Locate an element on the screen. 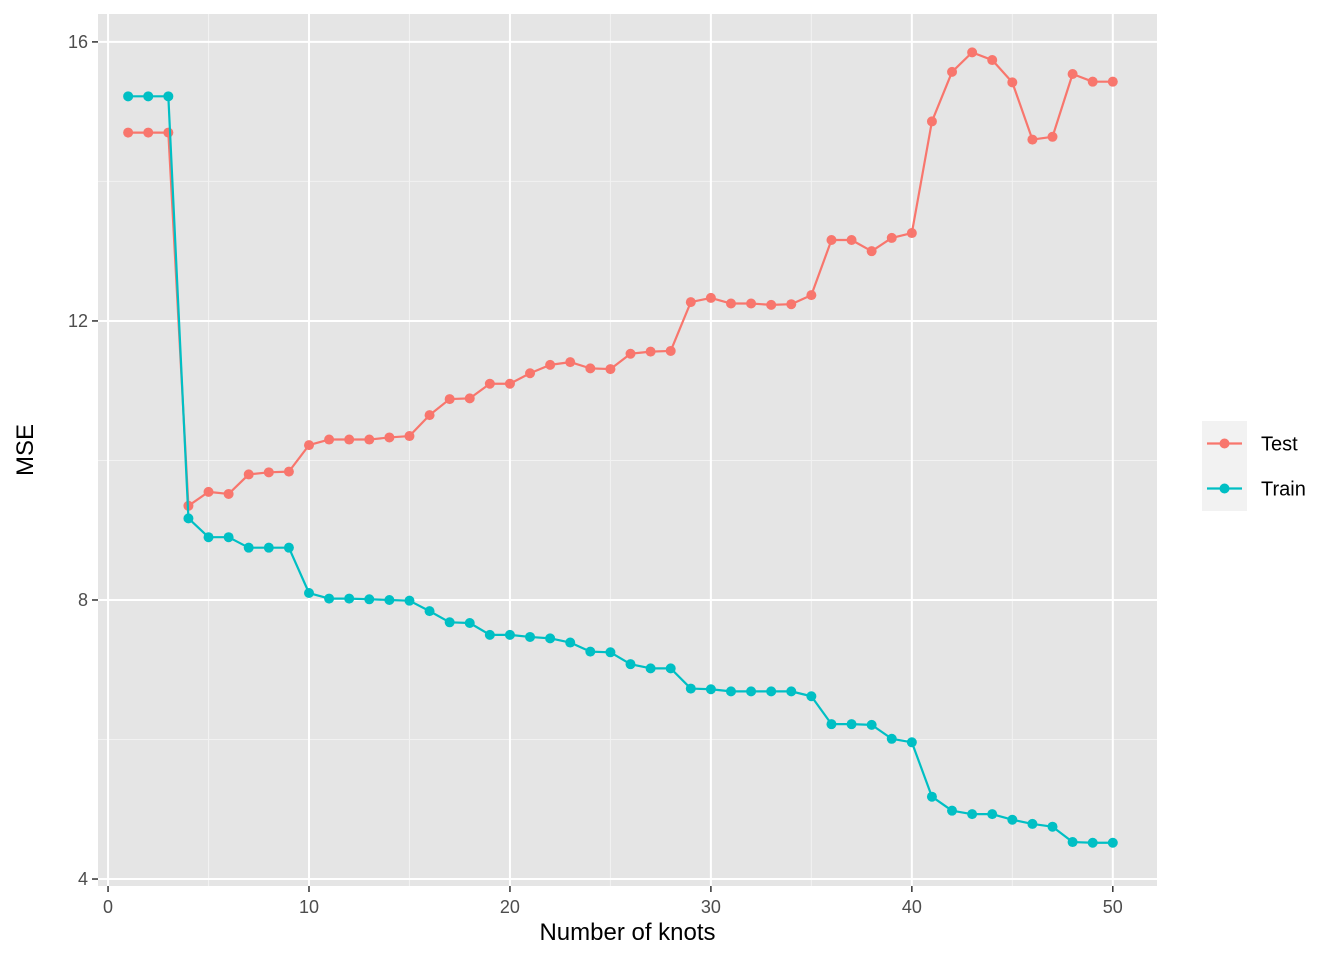  legend-item-test: Test is located at coordinates (1250, 443).